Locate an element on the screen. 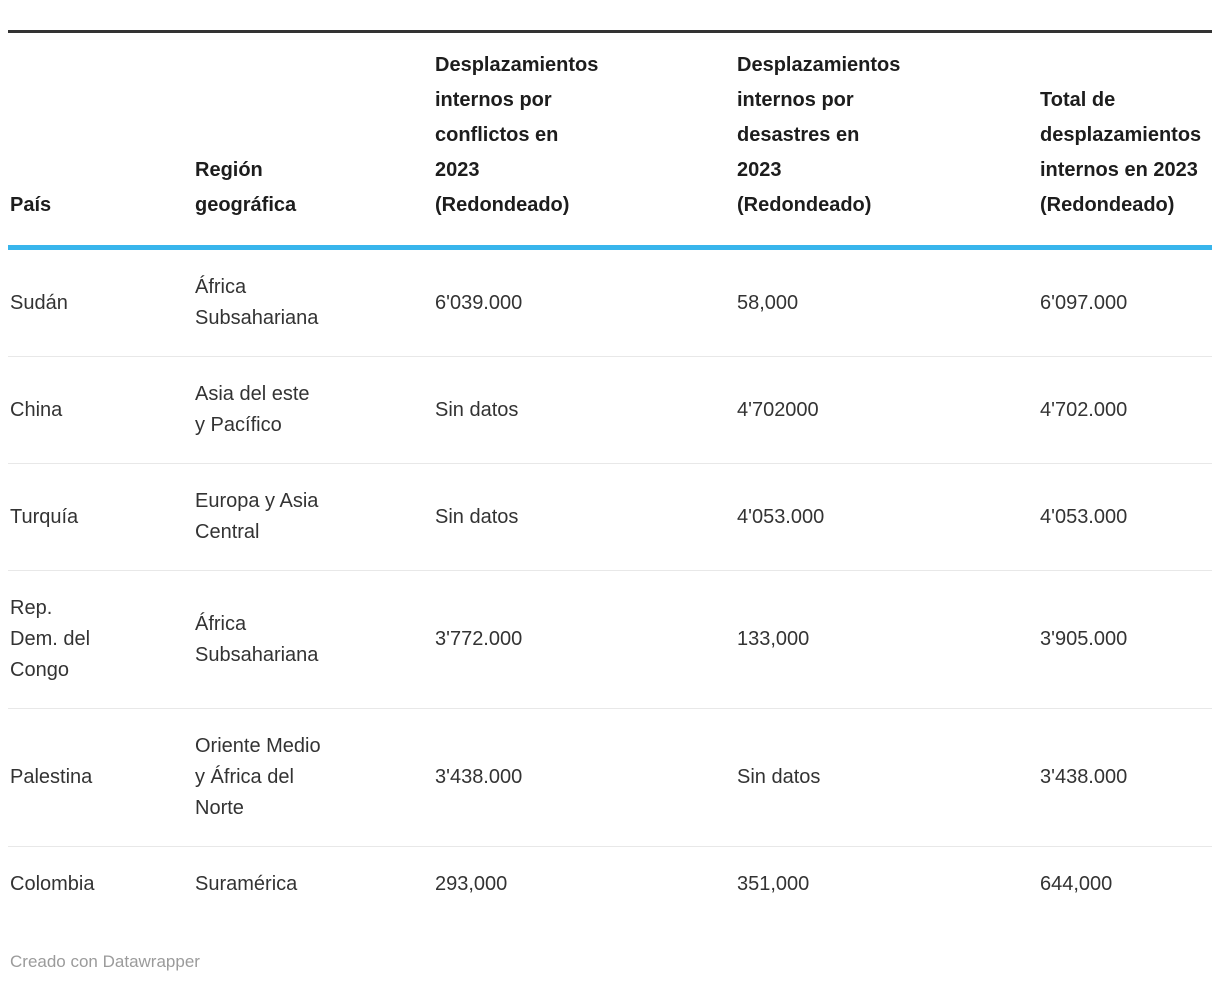  cell-region: Oriente Medio y África del Norte is located at coordinates (313, 777).